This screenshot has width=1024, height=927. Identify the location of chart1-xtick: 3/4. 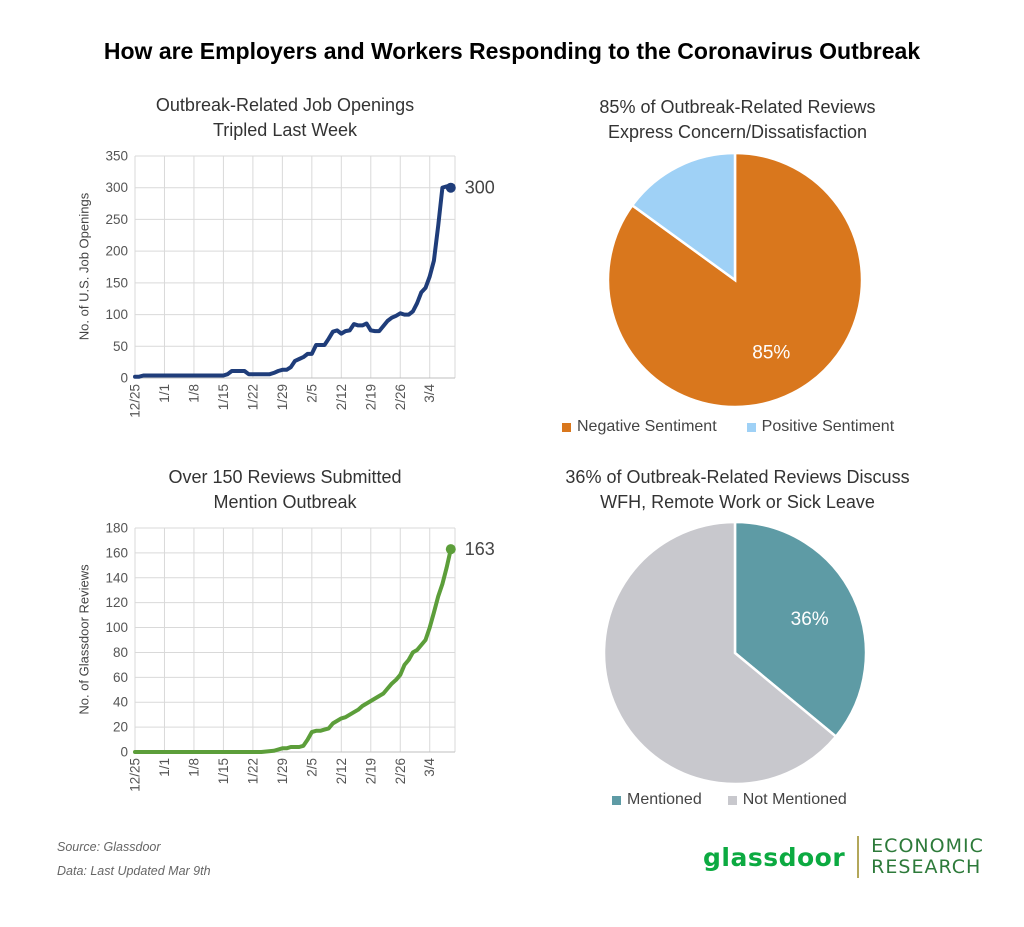
(429, 393).